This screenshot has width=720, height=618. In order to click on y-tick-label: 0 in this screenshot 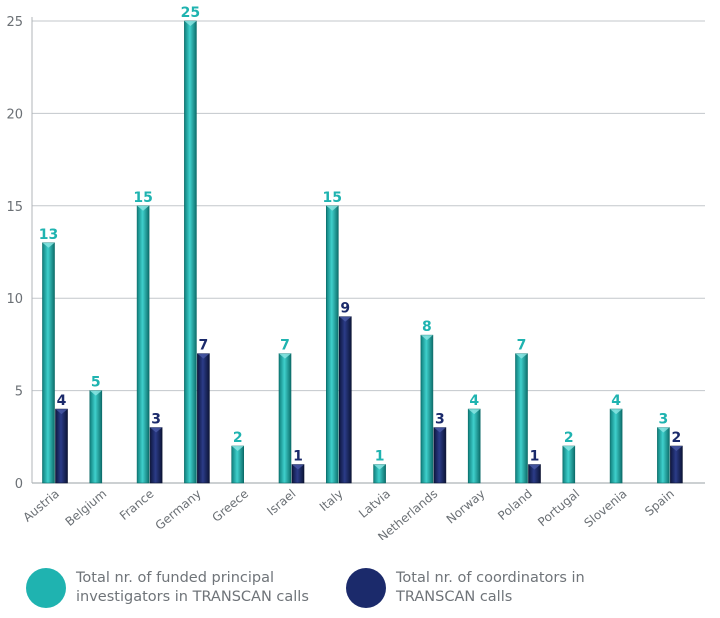, I will do `click(19, 484)`.